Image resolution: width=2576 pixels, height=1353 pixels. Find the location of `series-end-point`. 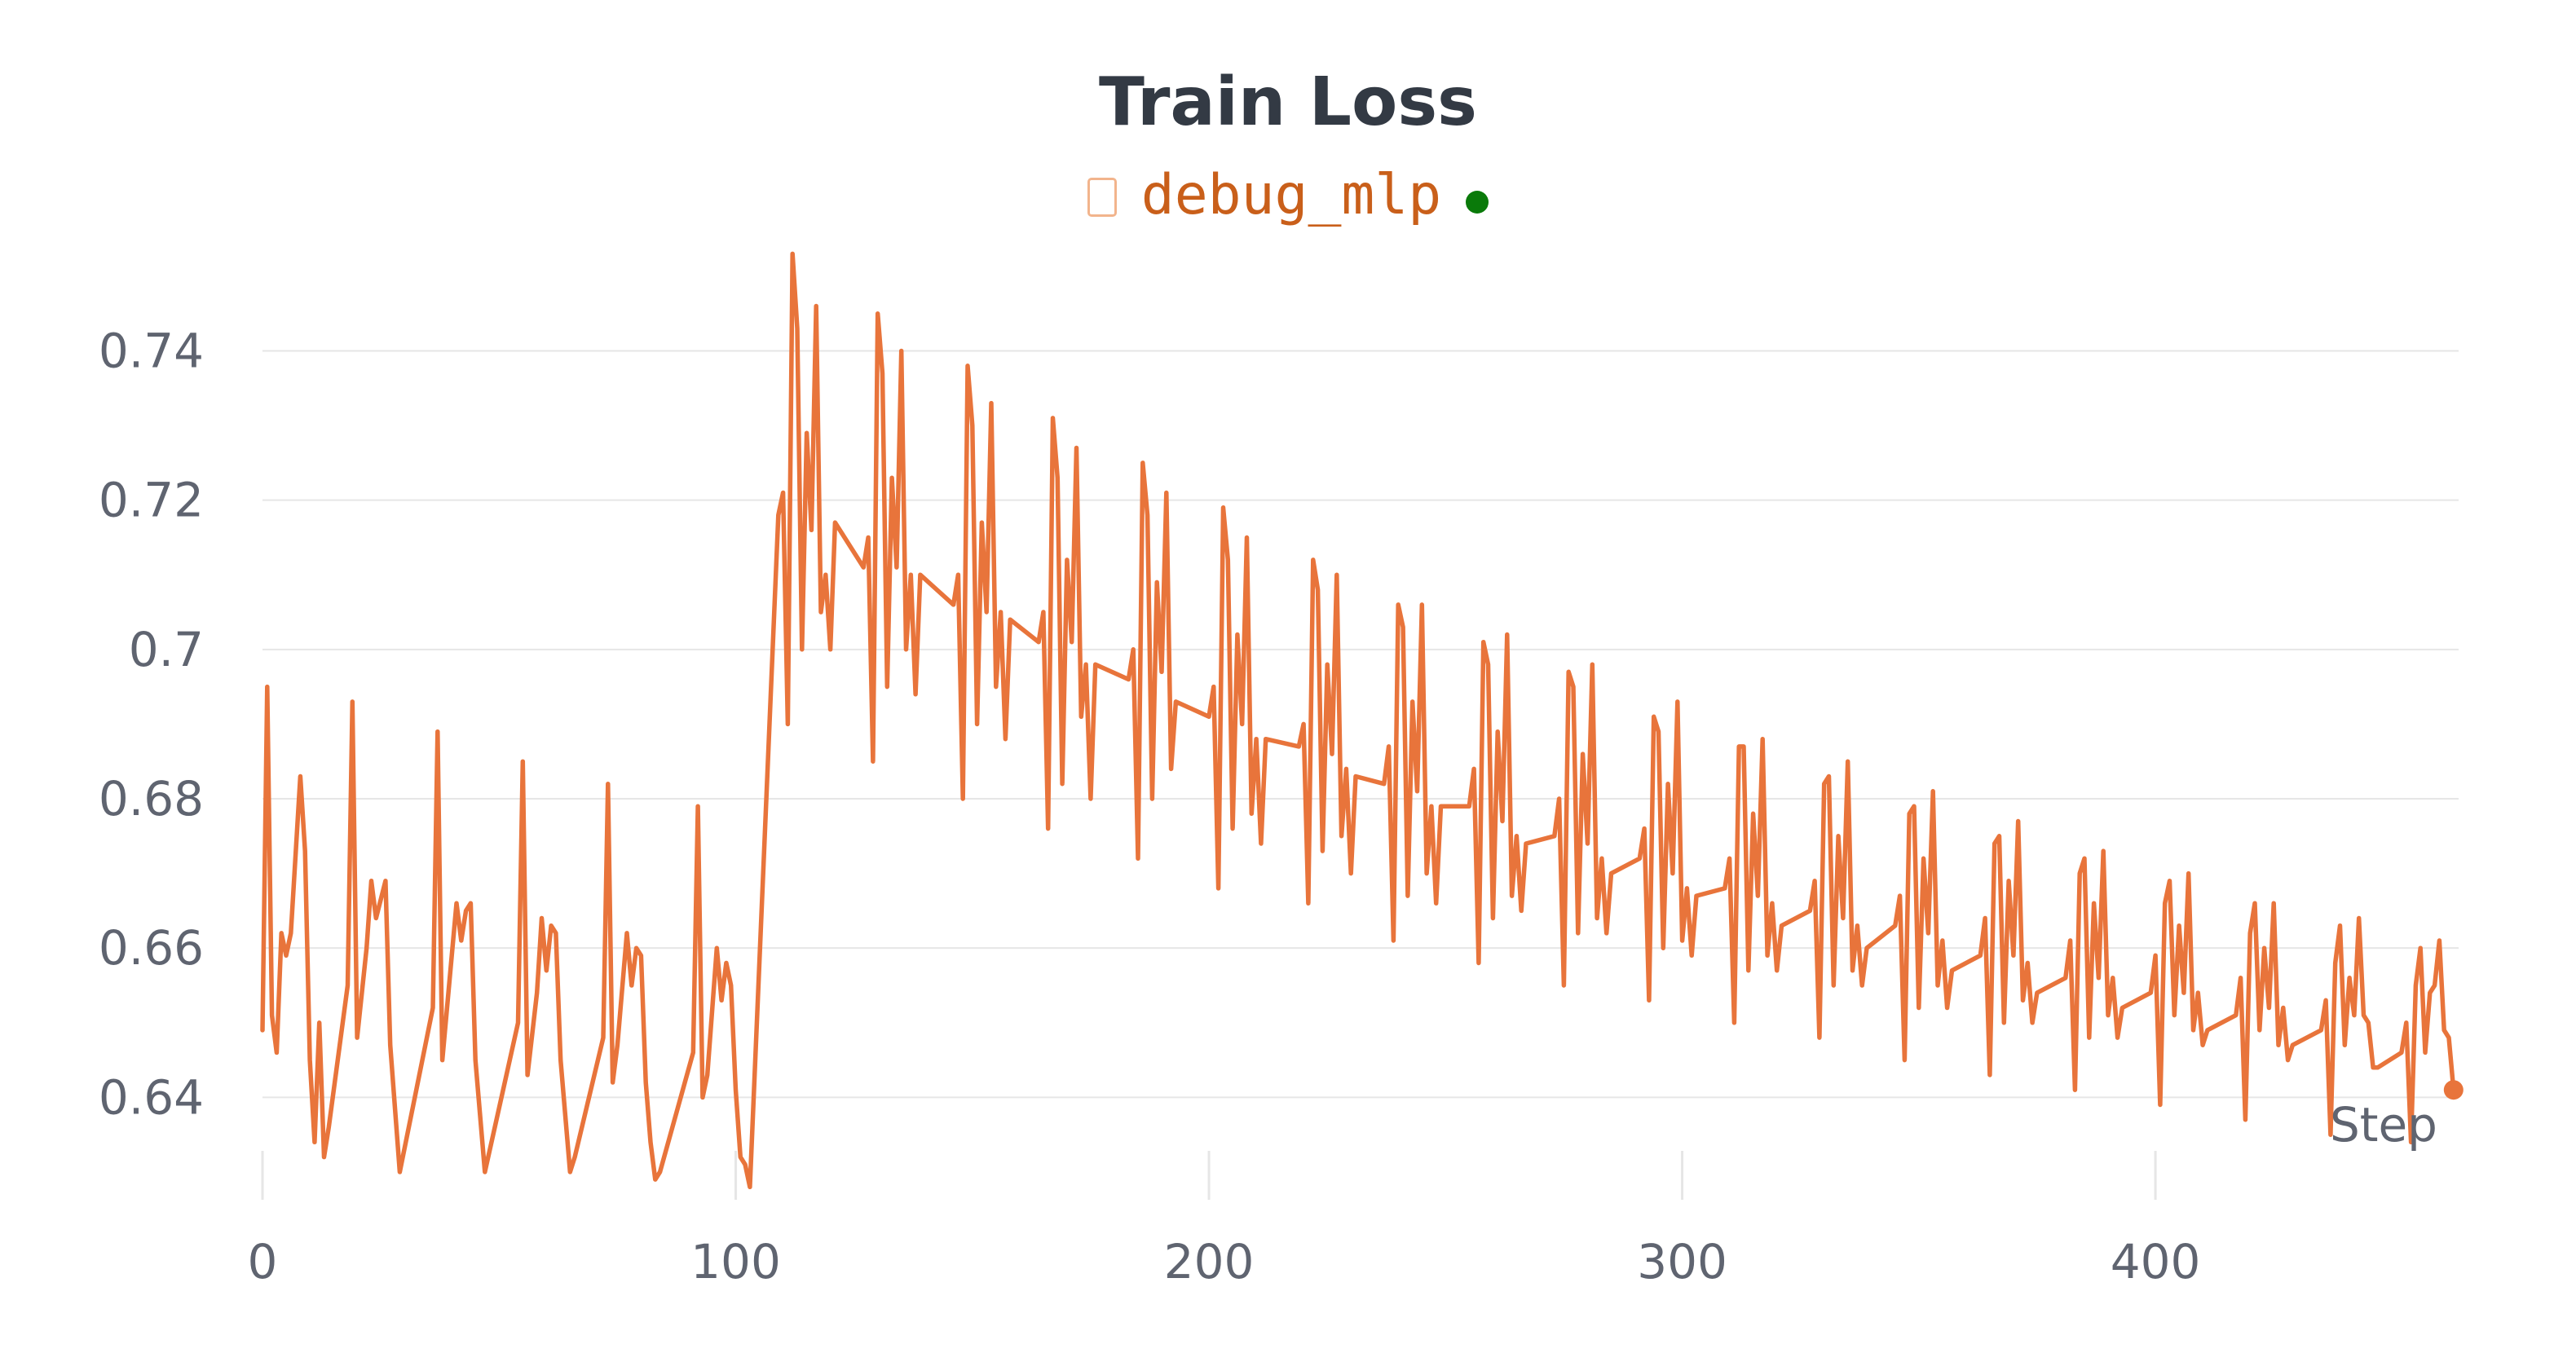

series-end-point is located at coordinates (2453, 1090).